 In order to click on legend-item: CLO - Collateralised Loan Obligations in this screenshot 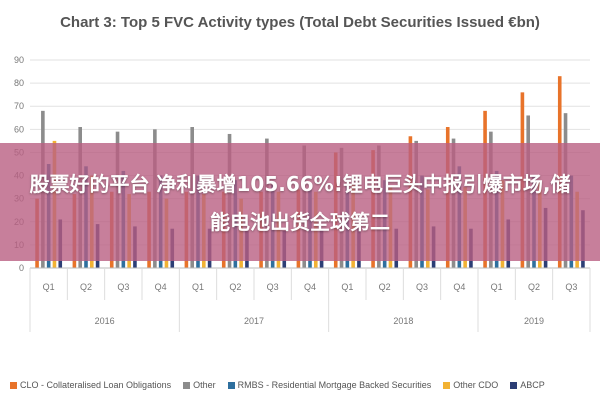, I will do `click(90, 385)`.